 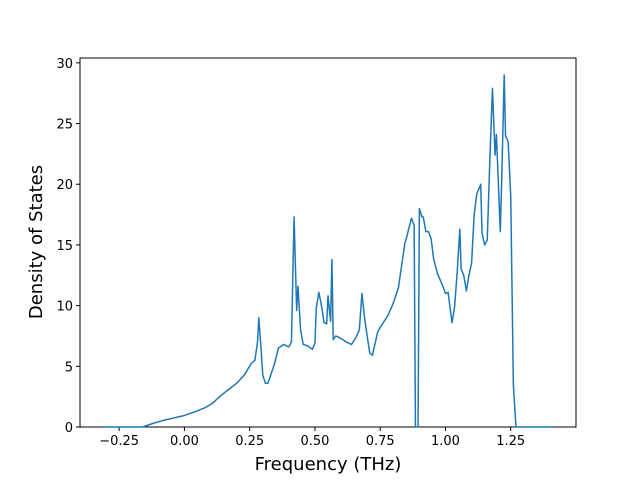 I want to click on x-tick-label: 0.75, so click(x=380, y=441).